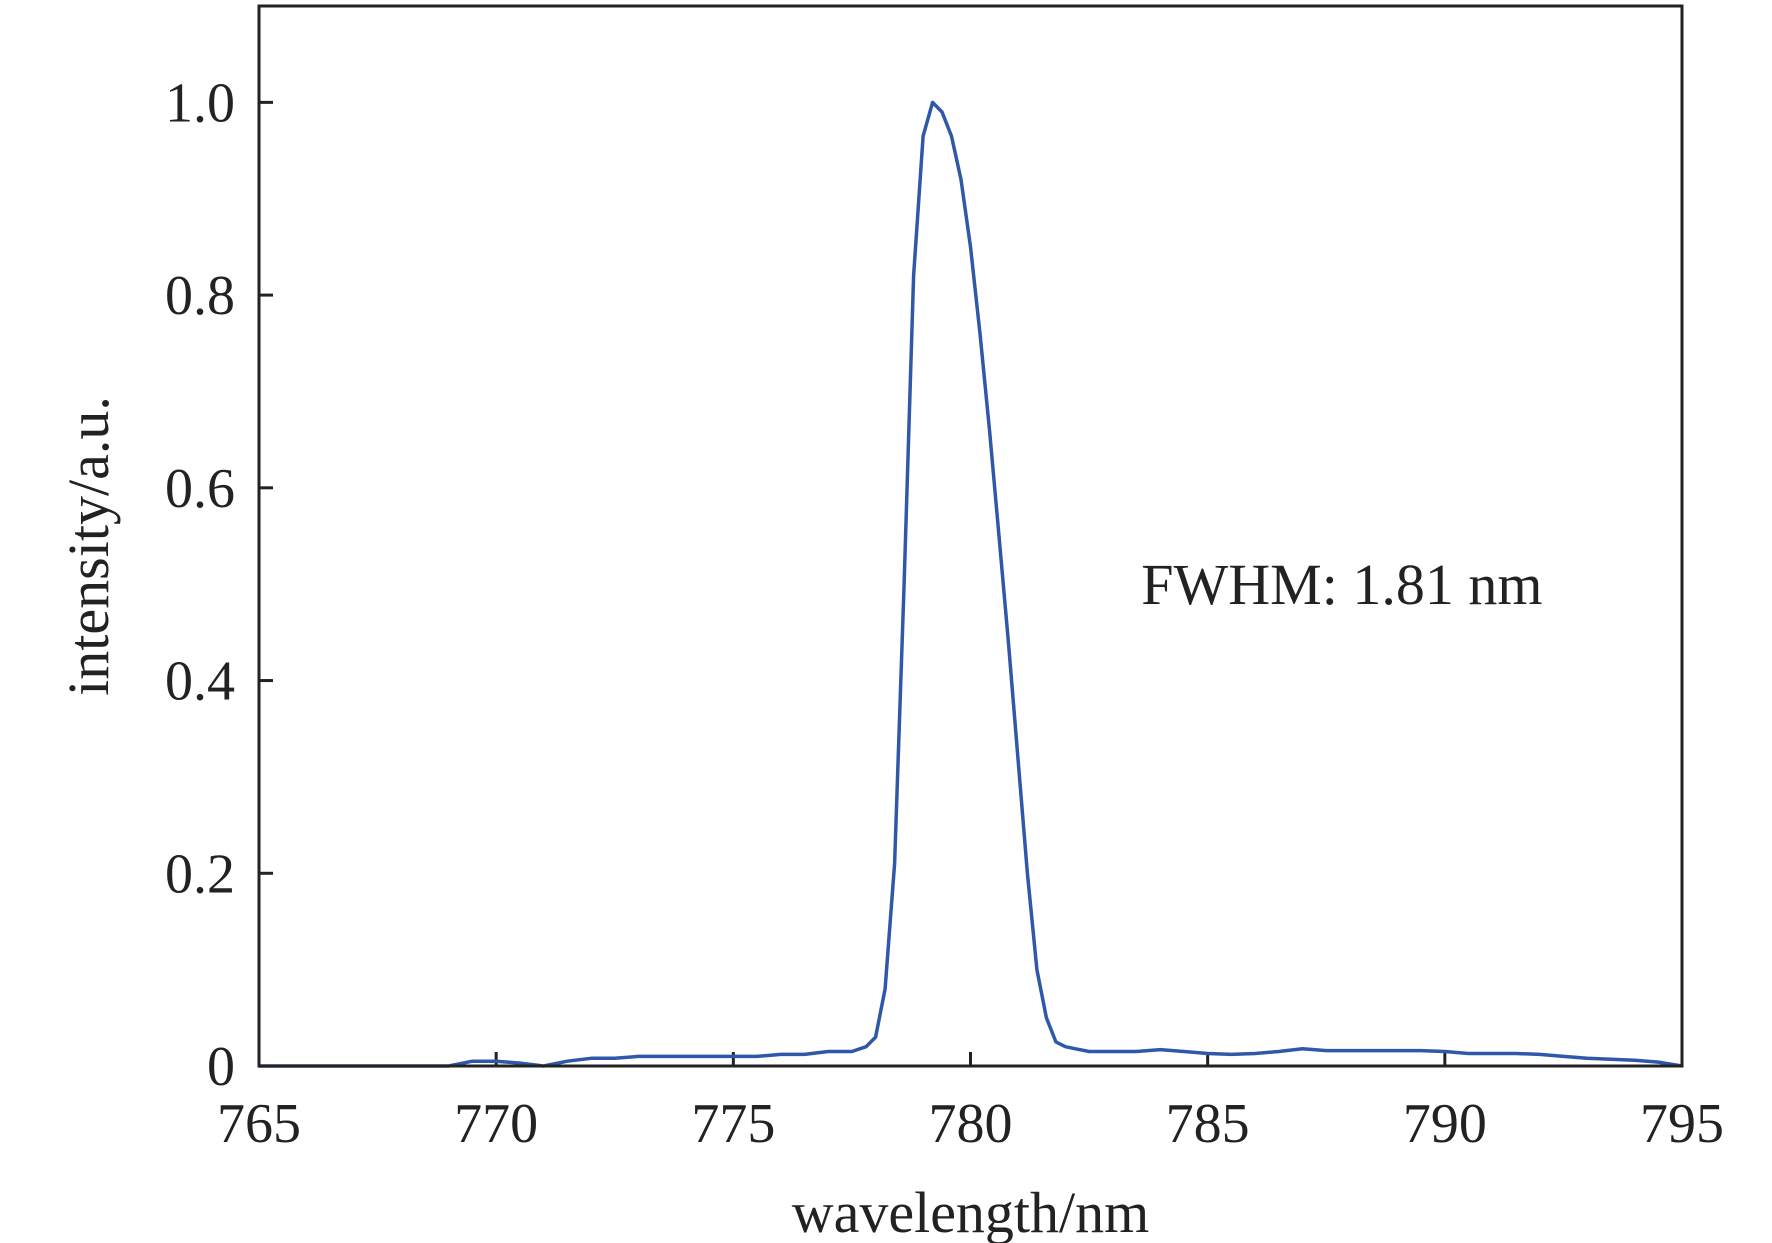  What do you see at coordinates (266, 584) in the screenshot?
I see `y-tick-marks` at bounding box center [266, 584].